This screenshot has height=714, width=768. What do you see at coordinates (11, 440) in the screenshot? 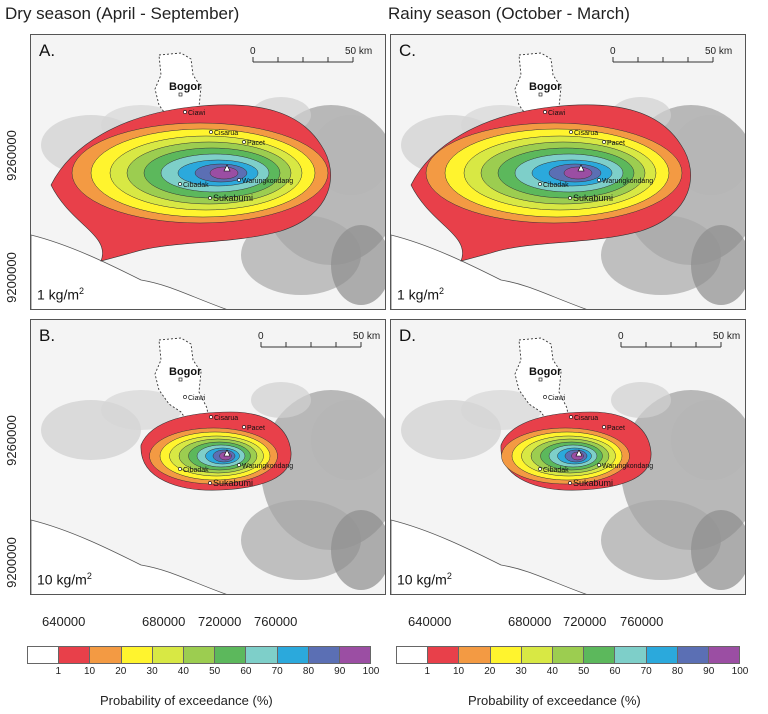
I see `y-tick-9260000-lower: 9260000` at bounding box center [11, 440].